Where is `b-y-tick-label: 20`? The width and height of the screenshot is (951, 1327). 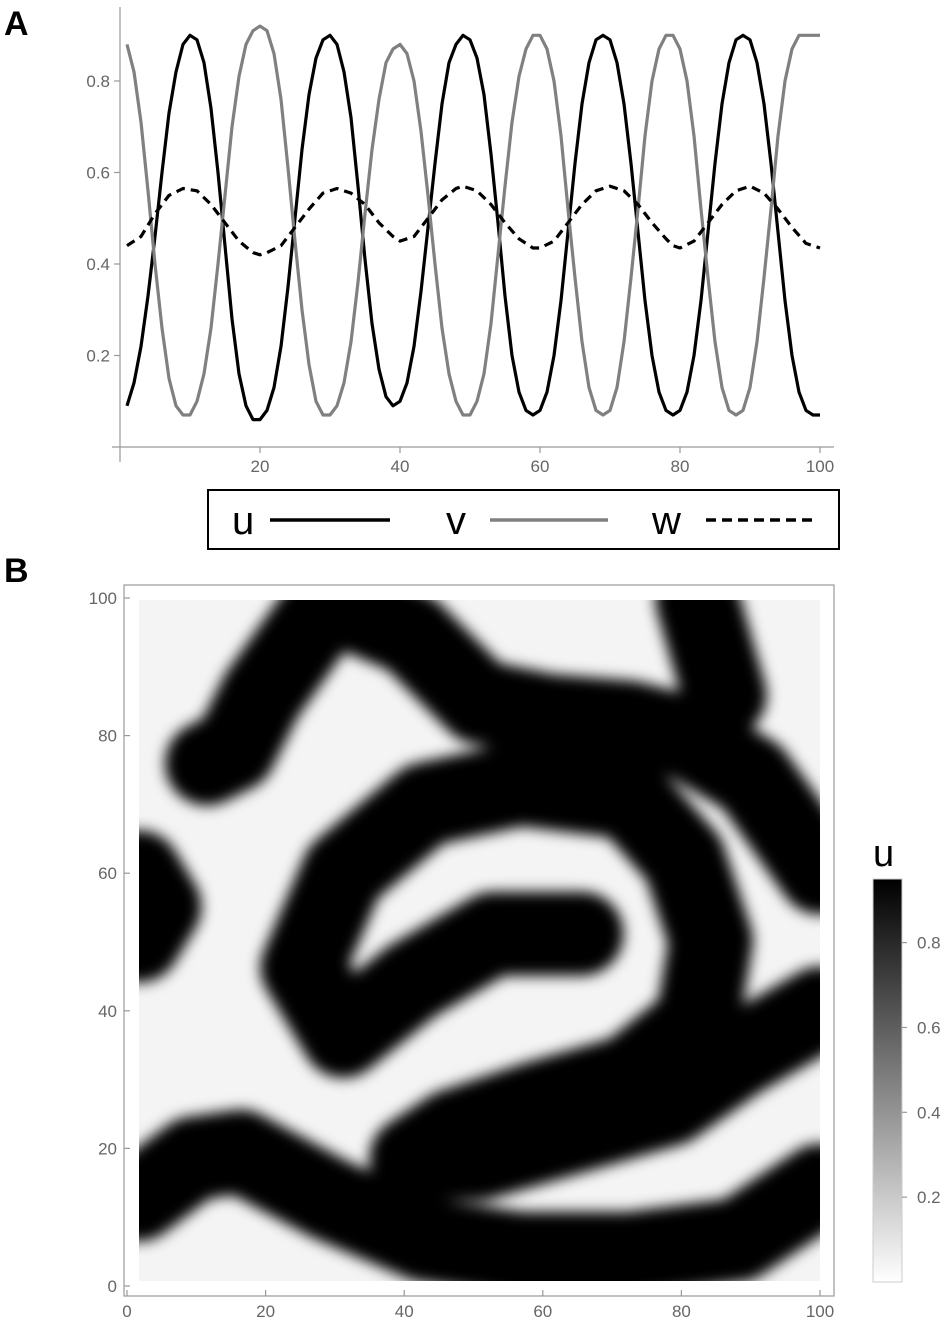
b-y-tick-label: 20 is located at coordinates (107, 1148).